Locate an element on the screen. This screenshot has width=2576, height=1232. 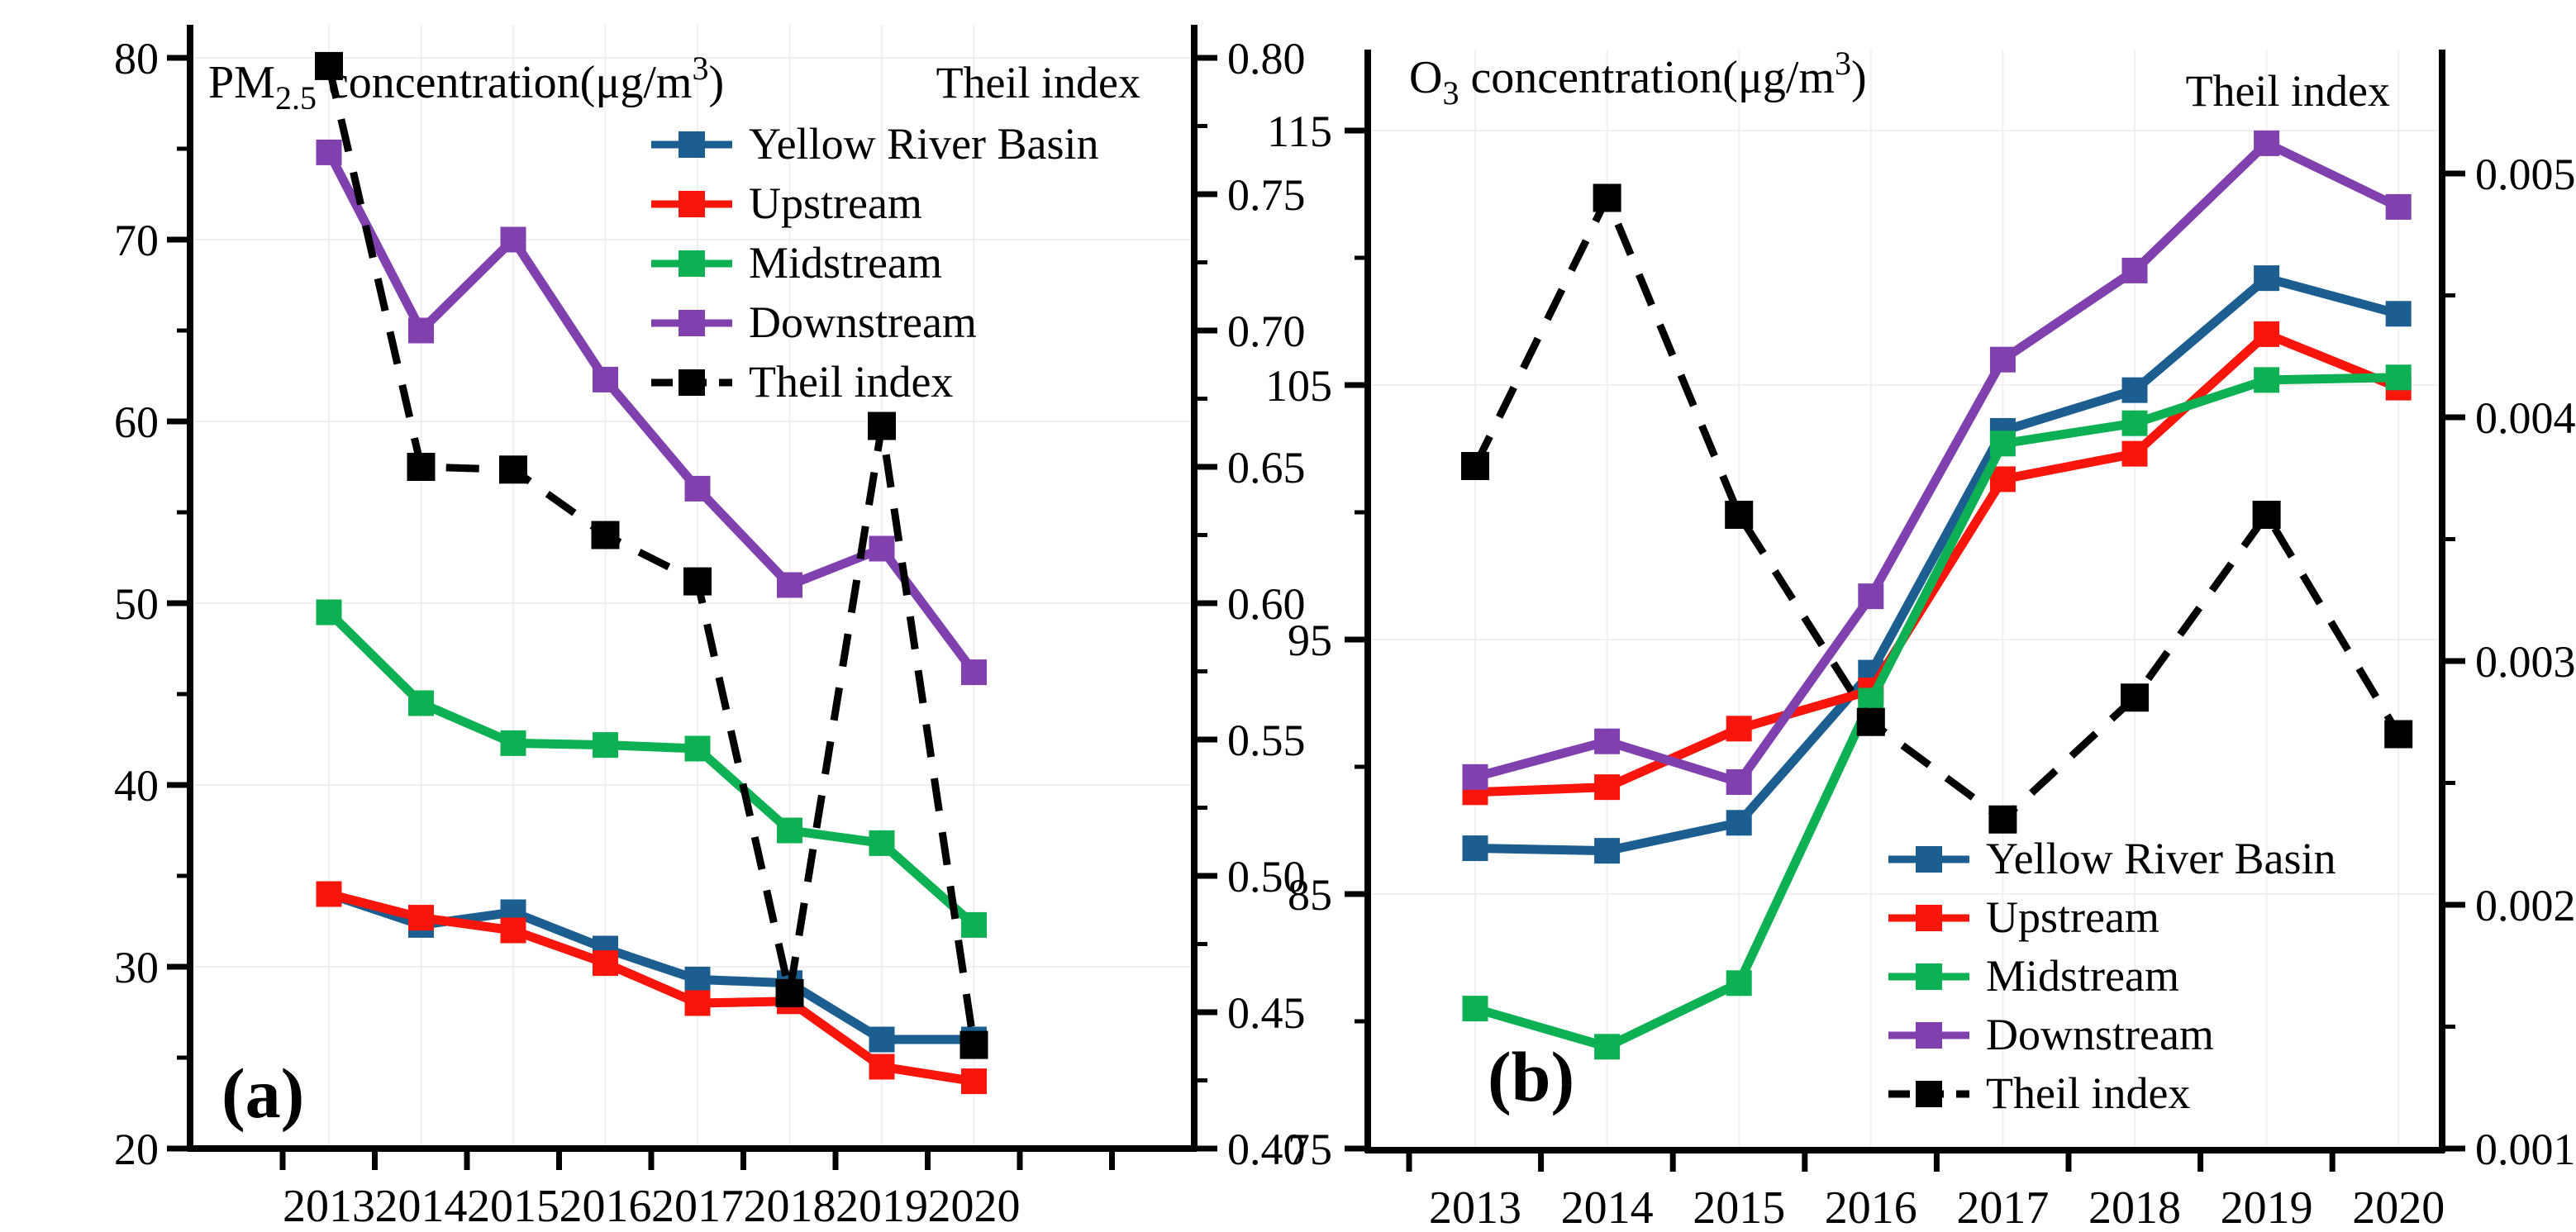
legend-label: Downstream is located at coordinates (863, 322).